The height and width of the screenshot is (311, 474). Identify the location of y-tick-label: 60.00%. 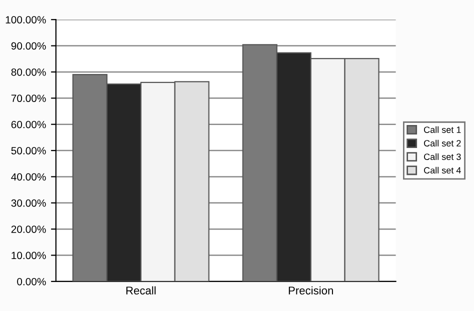
(28, 124).